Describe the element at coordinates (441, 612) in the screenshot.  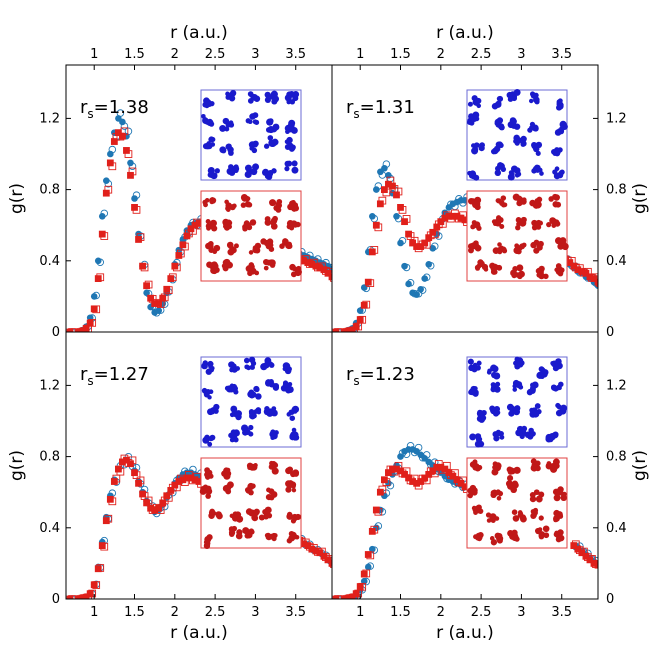
I see `x-tick-label-bottom: 2` at that location.